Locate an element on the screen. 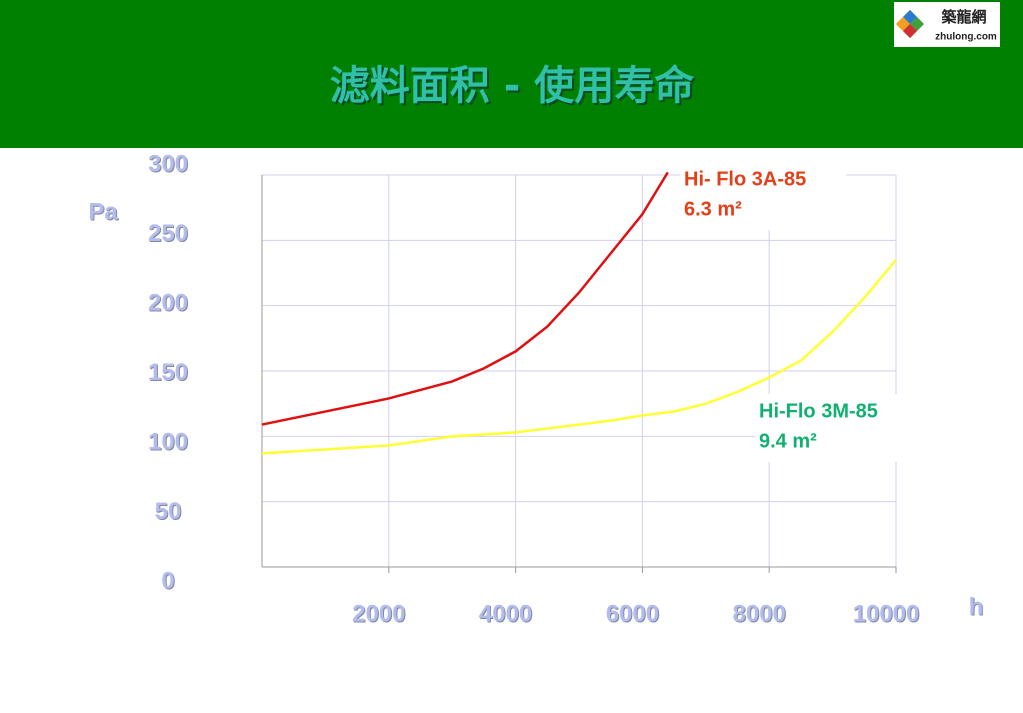 Image resolution: width=1023 pixels, height=713 pixels. y-tick-label: 100 is located at coordinates (168, 441).